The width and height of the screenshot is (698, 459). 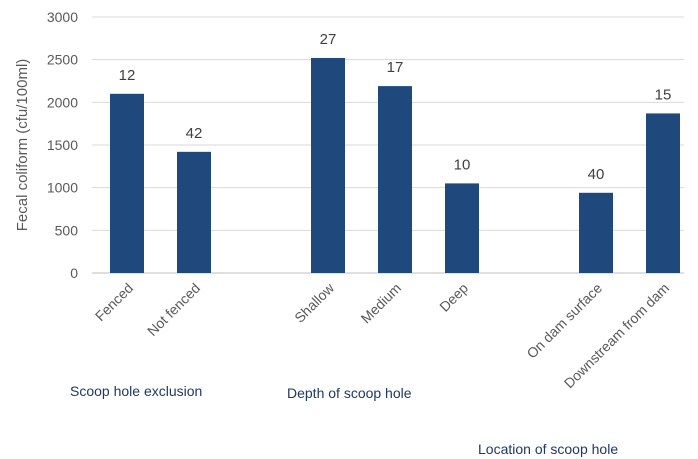 What do you see at coordinates (548, 449) in the screenshot?
I see `group-label-location-of-scoop-hole: Location of scoop hole` at bounding box center [548, 449].